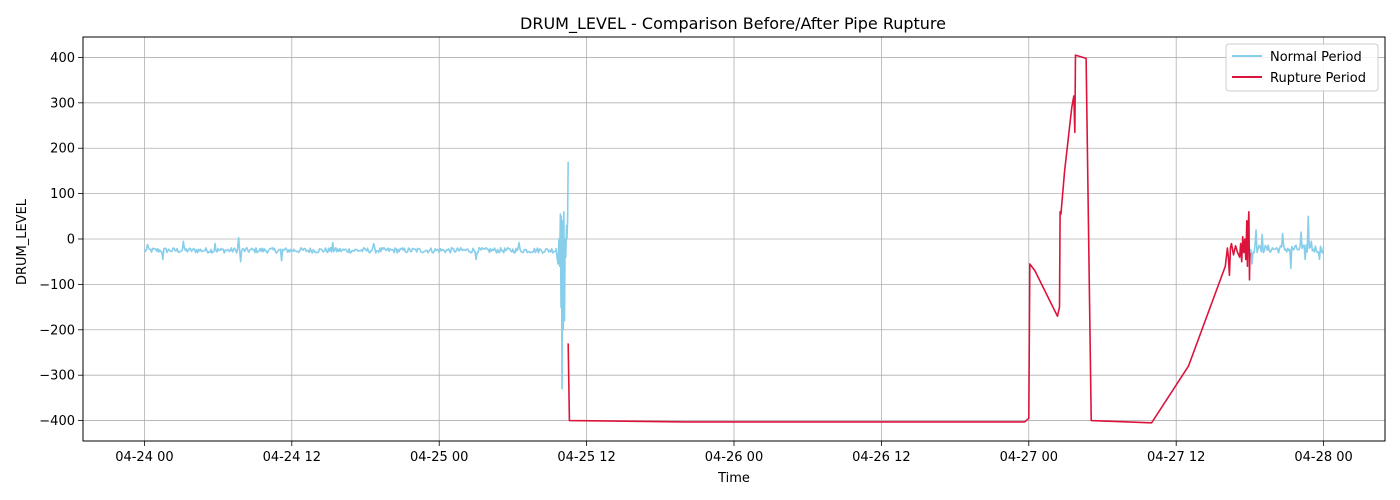  I want to click on legend: Normal Period Rupture Period, so click(1302, 67).